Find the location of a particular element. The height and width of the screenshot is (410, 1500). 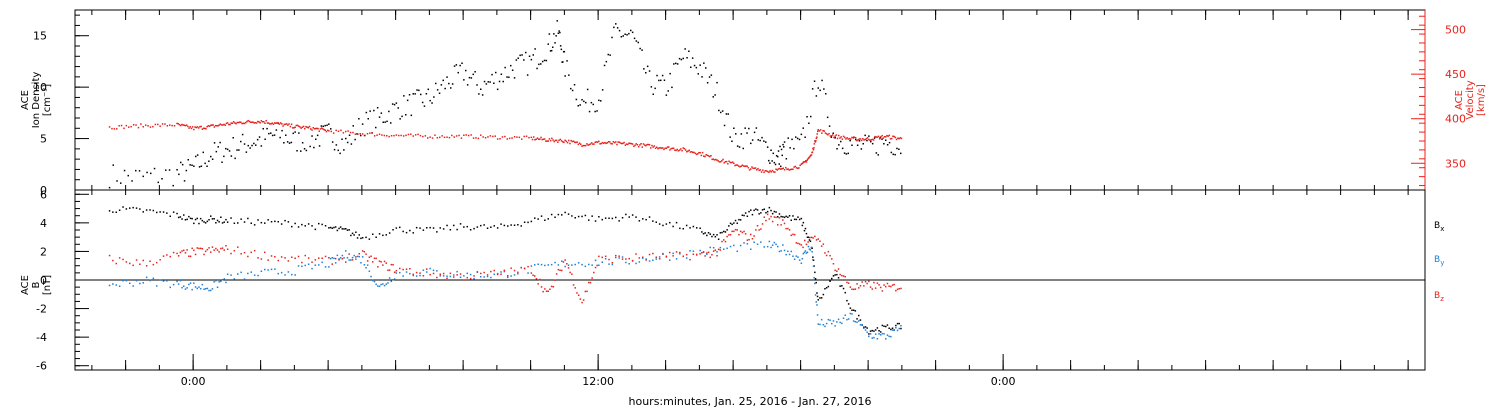

x-tick-label: 0:00 is located at coordinates (1003, 381).